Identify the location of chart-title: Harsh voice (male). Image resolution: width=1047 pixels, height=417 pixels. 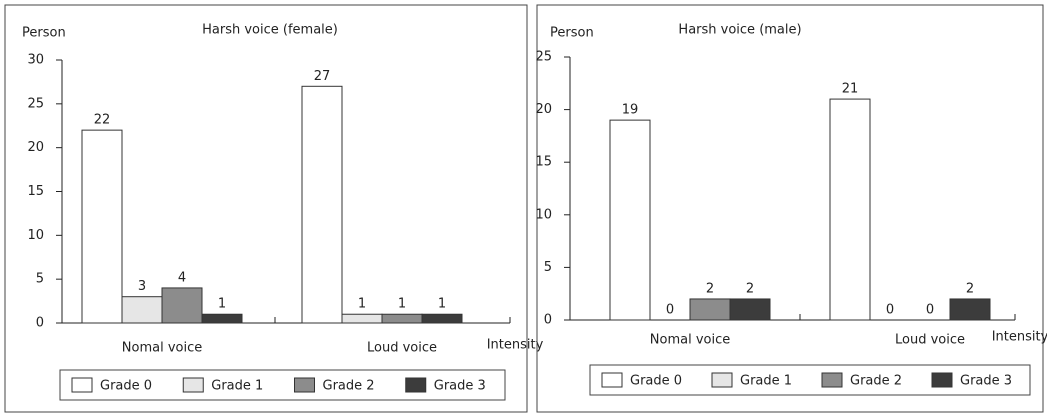
(739, 30).